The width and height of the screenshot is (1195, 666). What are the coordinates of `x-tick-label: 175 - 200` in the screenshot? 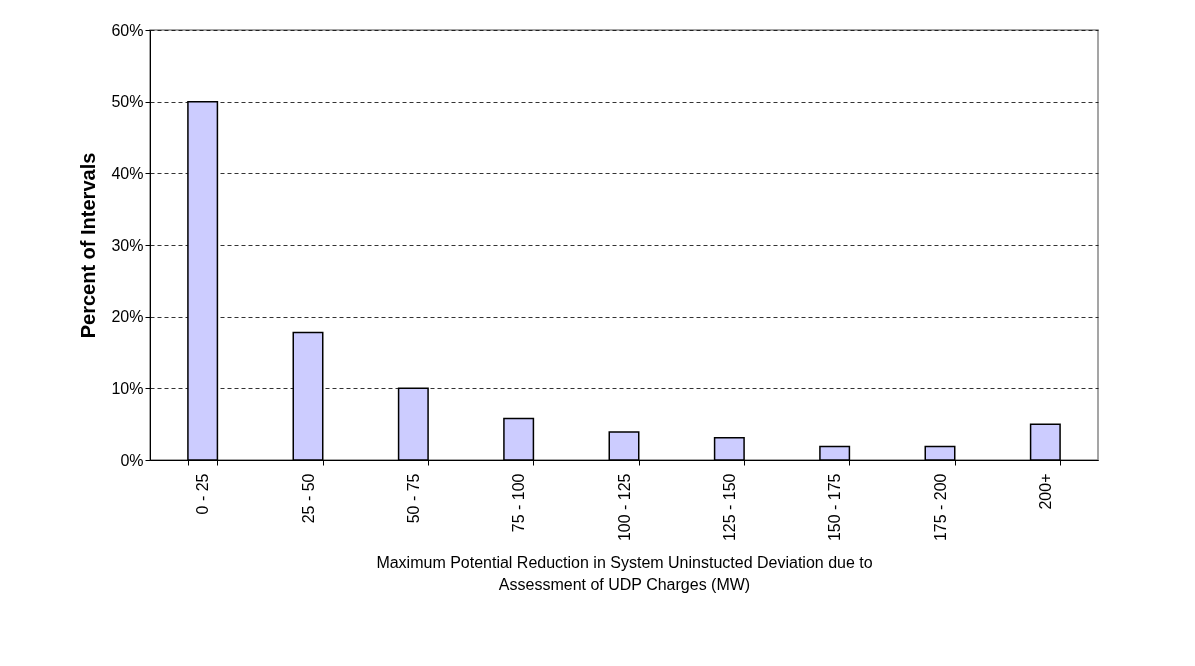 It's located at (940, 507).